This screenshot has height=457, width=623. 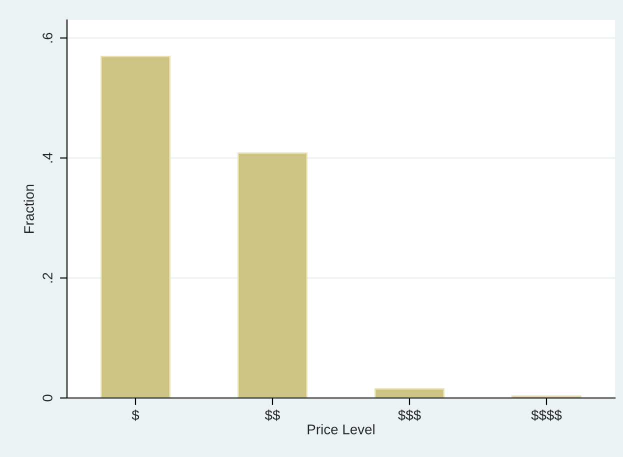 I want to click on x-axis-title: Price Level, so click(x=341, y=429).